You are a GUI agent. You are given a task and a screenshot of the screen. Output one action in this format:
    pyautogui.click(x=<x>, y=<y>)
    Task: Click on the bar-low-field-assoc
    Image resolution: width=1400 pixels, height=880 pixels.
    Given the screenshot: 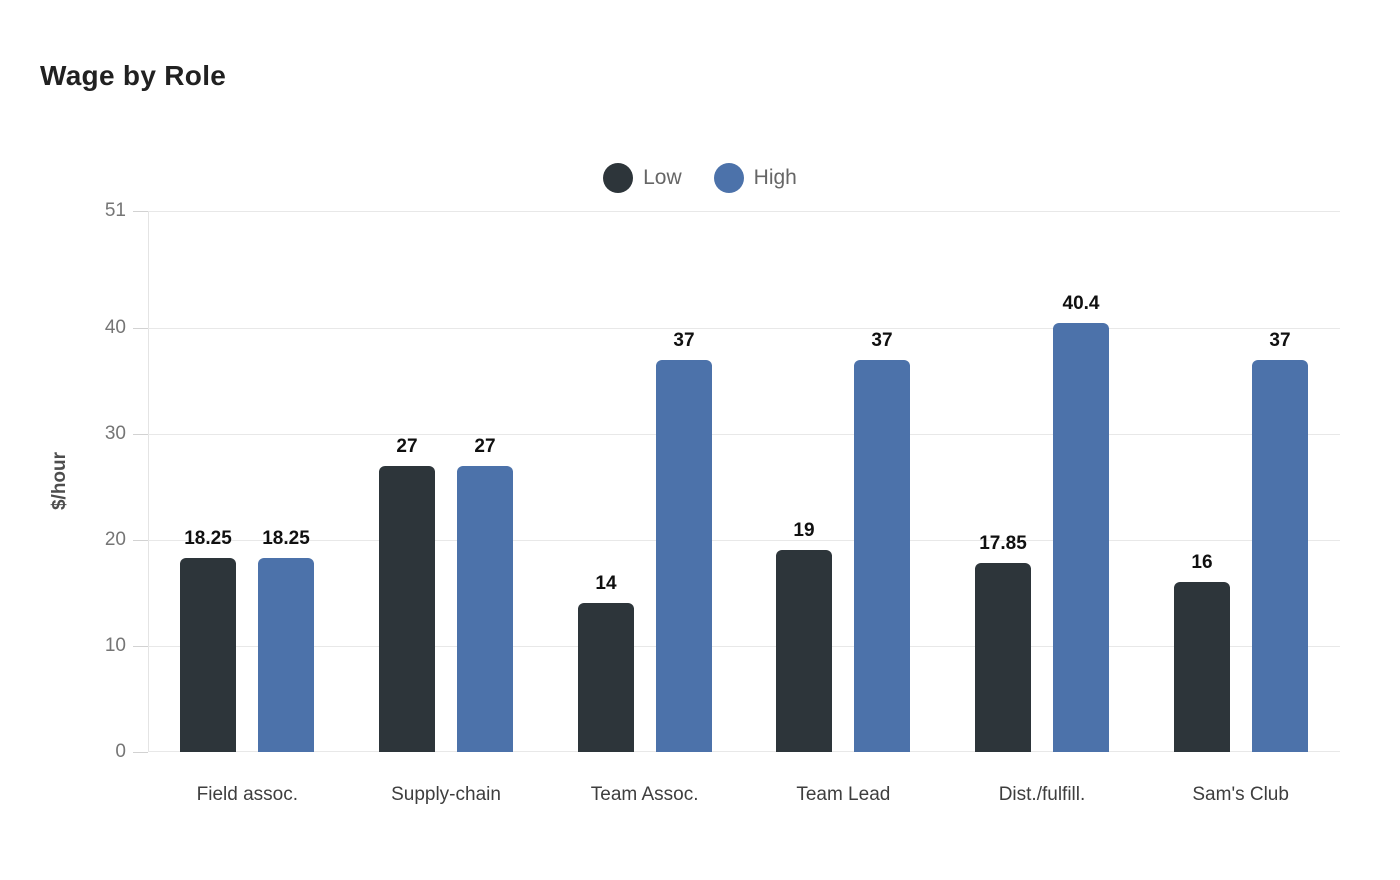 What is the action you would take?
    pyautogui.click(x=208, y=655)
    